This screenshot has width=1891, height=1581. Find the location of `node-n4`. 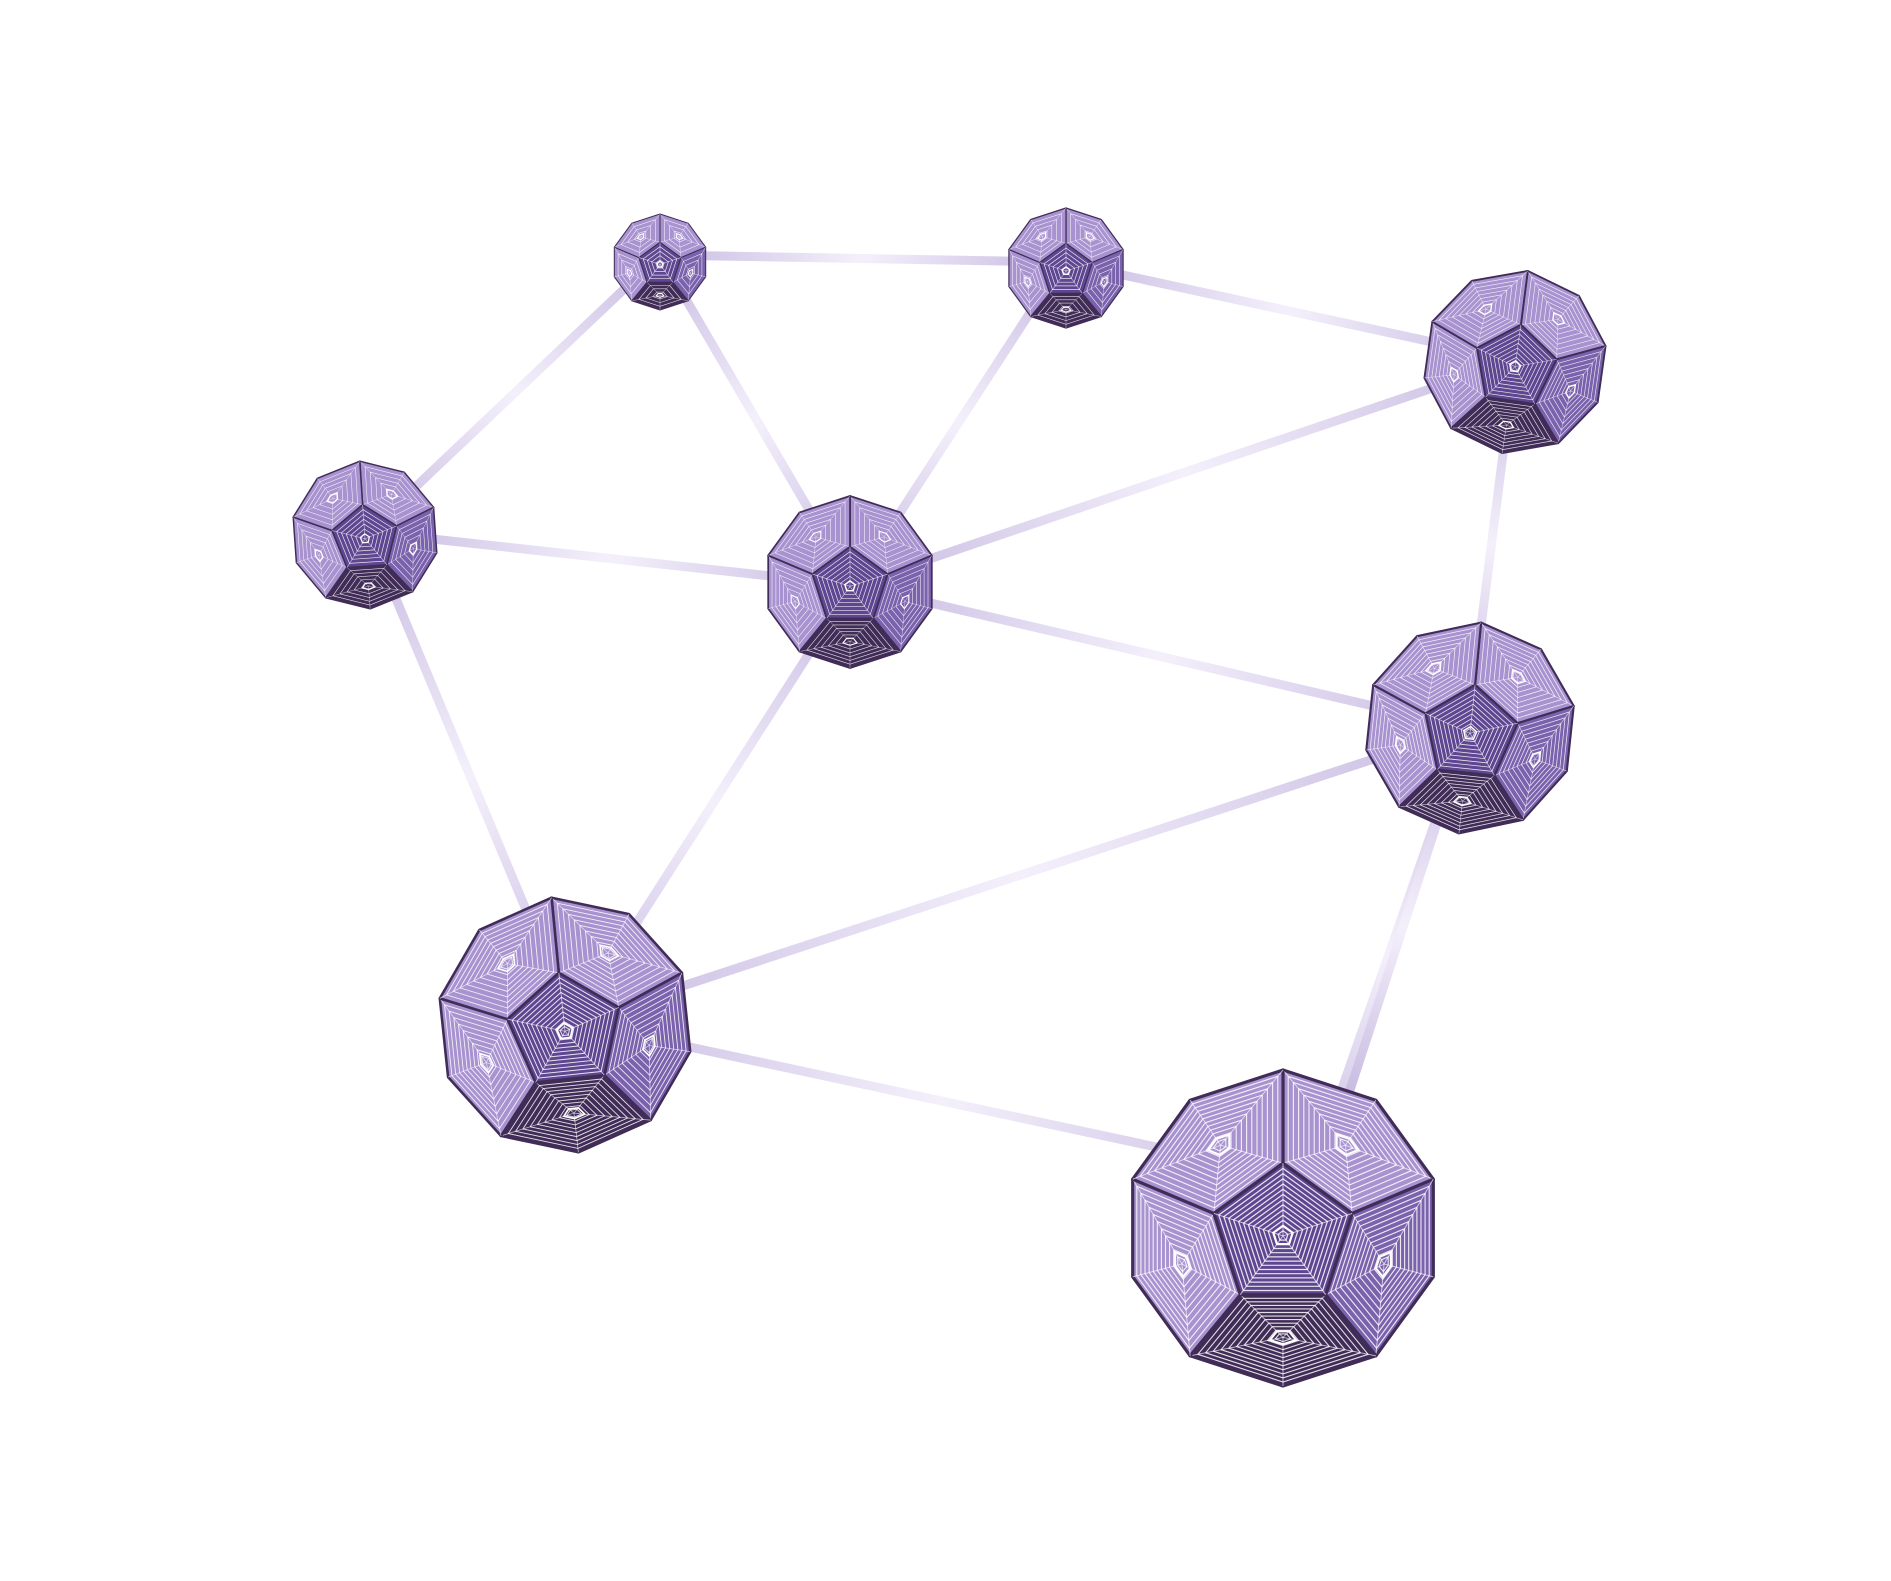

node-n4 is located at coordinates (365, 535).